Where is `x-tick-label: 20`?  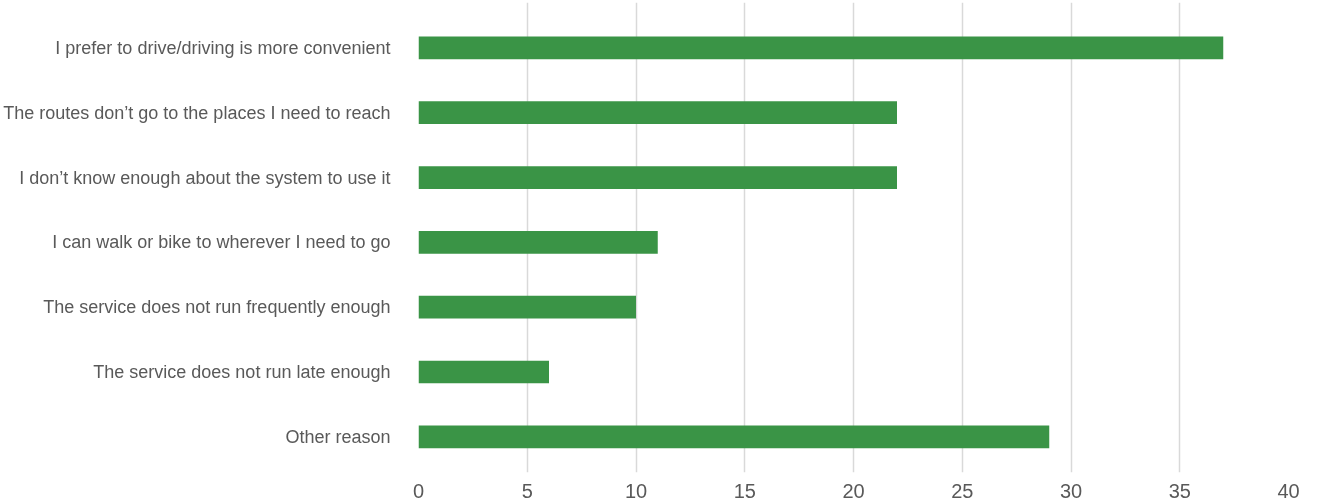
x-tick-label: 20 is located at coordinates (853, 490).